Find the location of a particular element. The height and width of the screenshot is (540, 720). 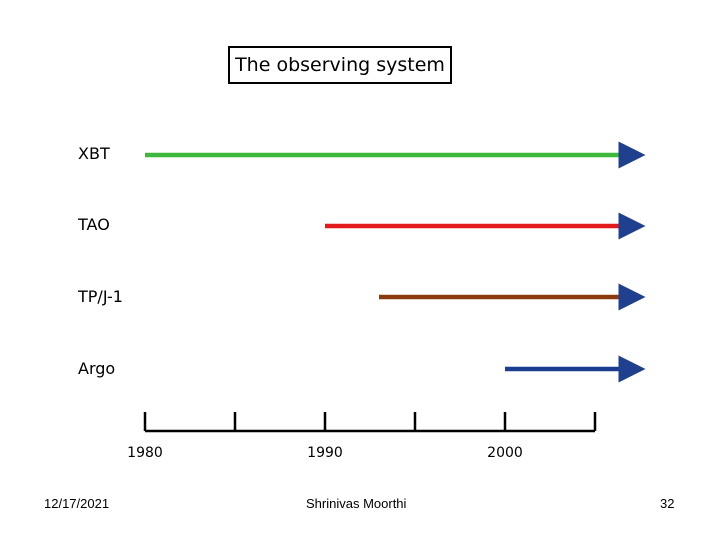

series-label-tpj1: TP/J-1 is located at coordinates (100, 296).